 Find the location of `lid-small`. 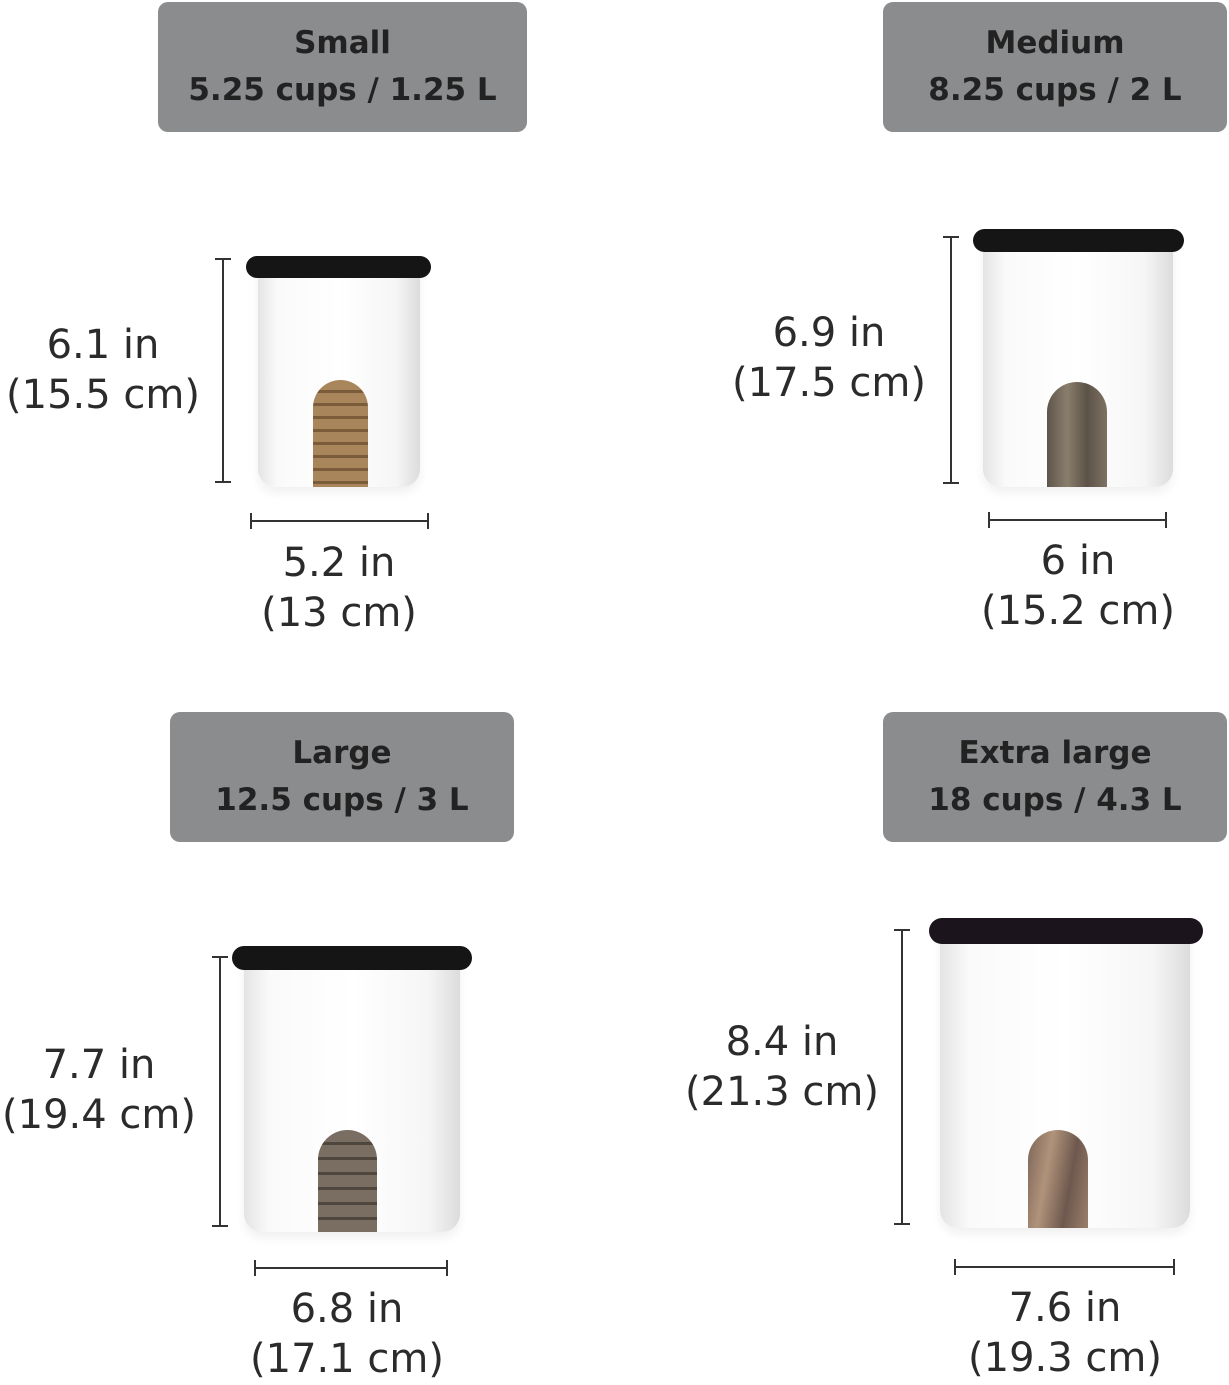

lid-small is located at coordinates (338, 267).